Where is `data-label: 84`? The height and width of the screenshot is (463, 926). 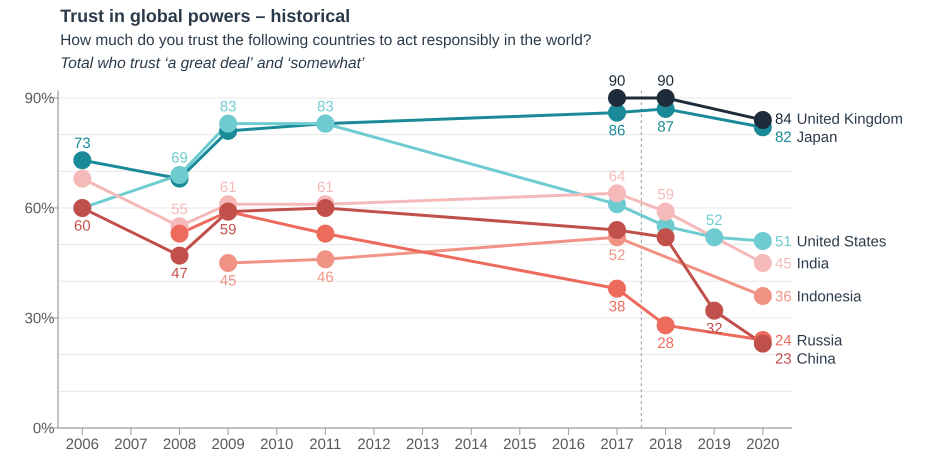 data-label: 84 is located at coordinates (784, 118).